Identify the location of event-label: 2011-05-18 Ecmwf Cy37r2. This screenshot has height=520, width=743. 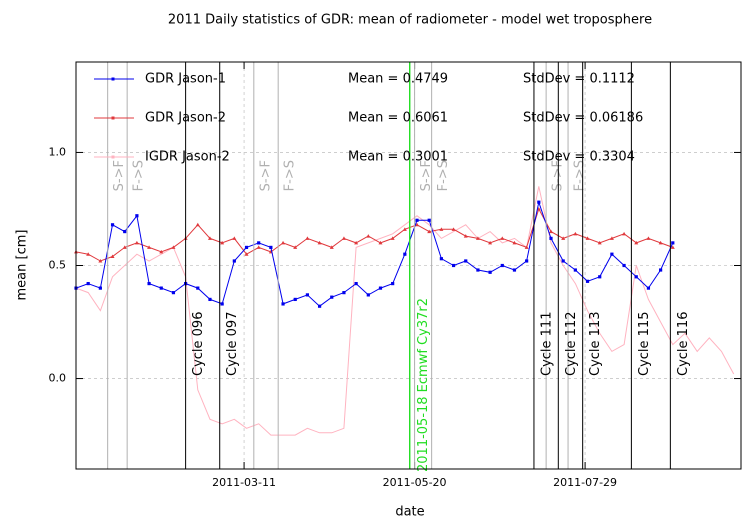
(423, 385).